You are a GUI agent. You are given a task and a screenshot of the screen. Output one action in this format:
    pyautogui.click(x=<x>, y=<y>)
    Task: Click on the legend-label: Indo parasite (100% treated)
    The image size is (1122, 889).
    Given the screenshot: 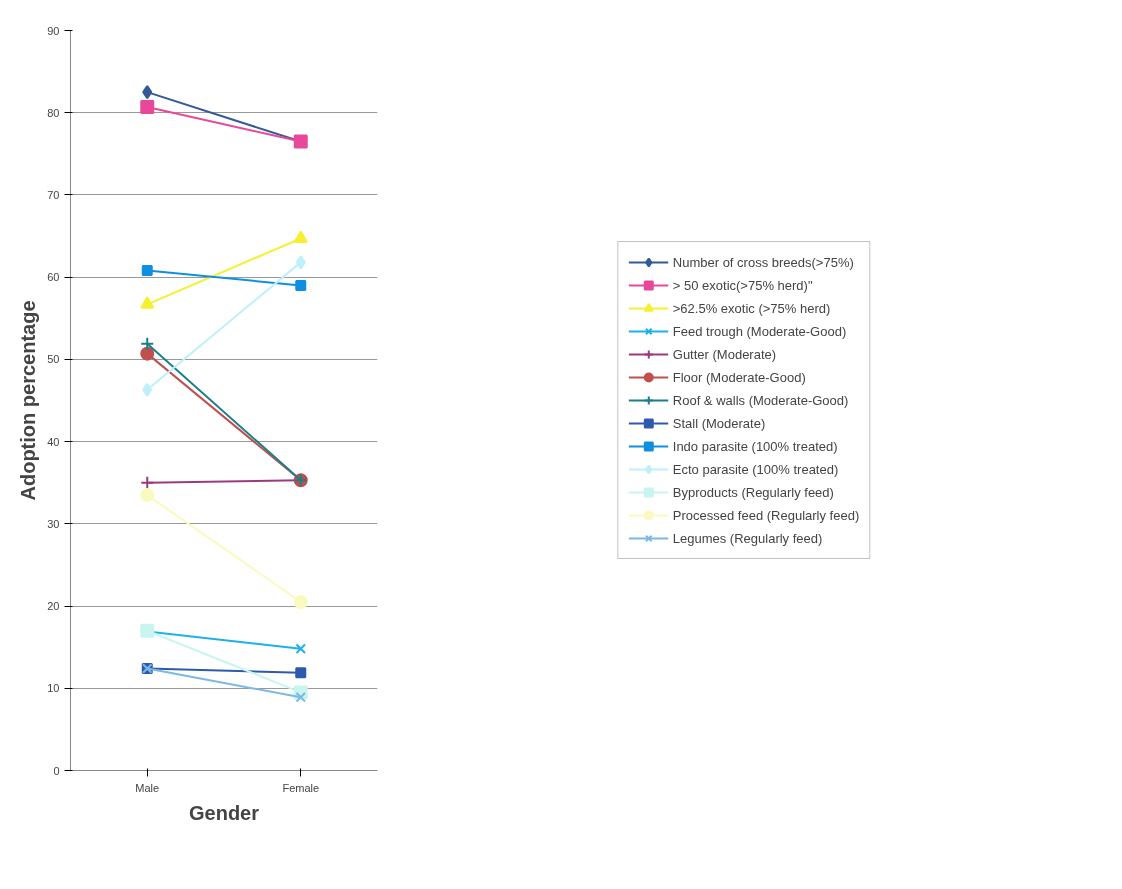 What is the action you would take?
    pyautogui.click(x=755, y=446)
    